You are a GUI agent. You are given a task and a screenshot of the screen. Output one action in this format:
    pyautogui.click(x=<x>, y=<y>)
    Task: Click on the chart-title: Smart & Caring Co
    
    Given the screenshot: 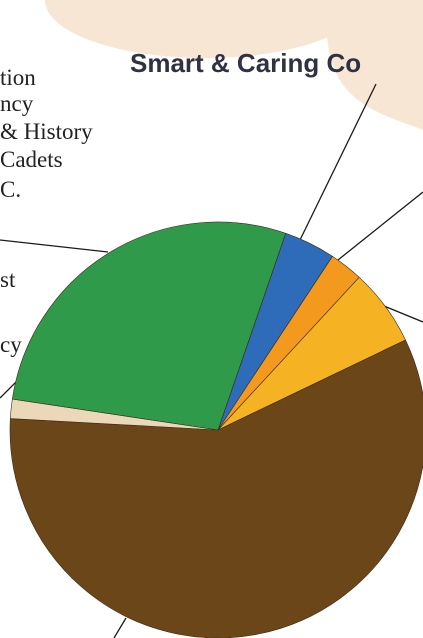 What is the action you would take?
    pyautogui.click(x=246, y=63)
    